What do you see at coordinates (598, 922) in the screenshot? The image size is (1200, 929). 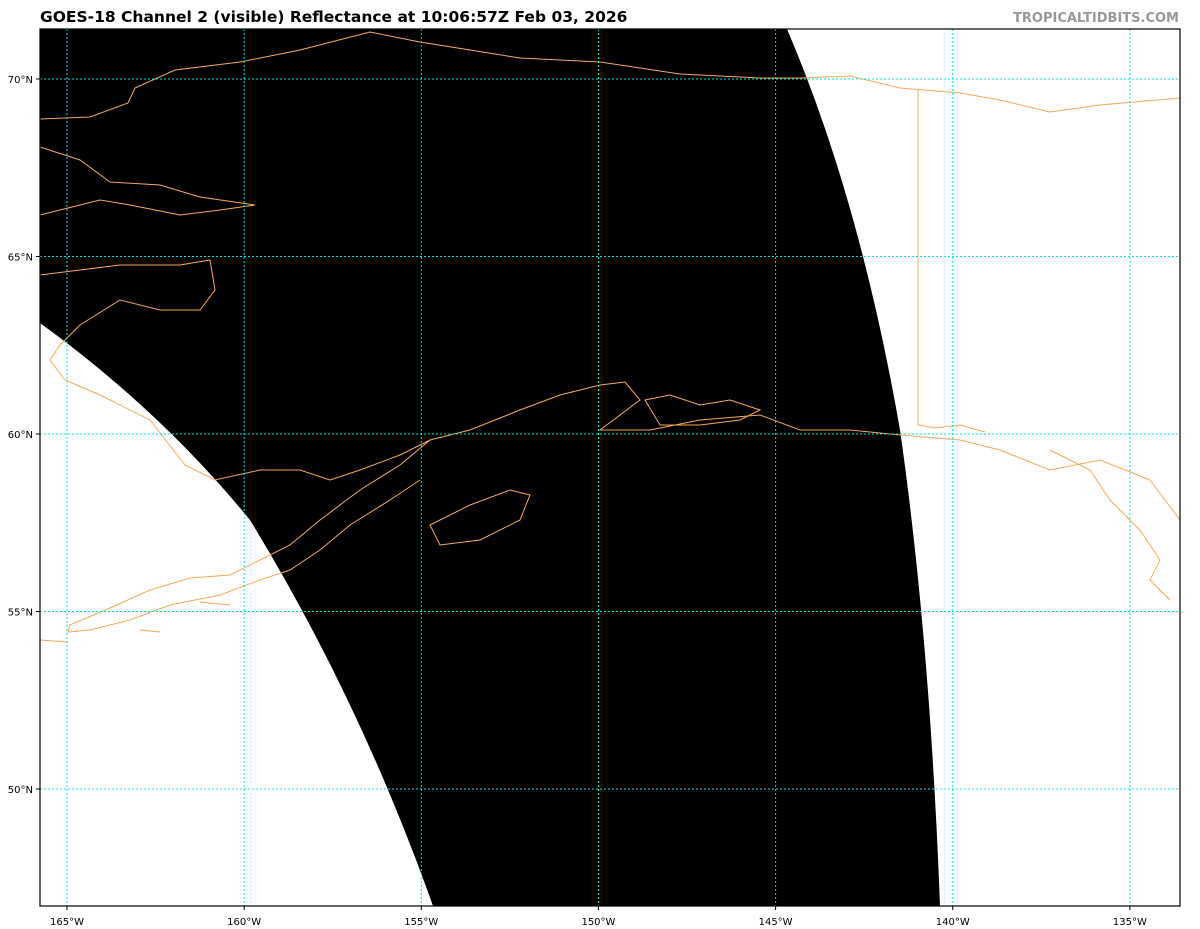 I see `lon-tick-label: 150°W` at bounding box center [598, 922].